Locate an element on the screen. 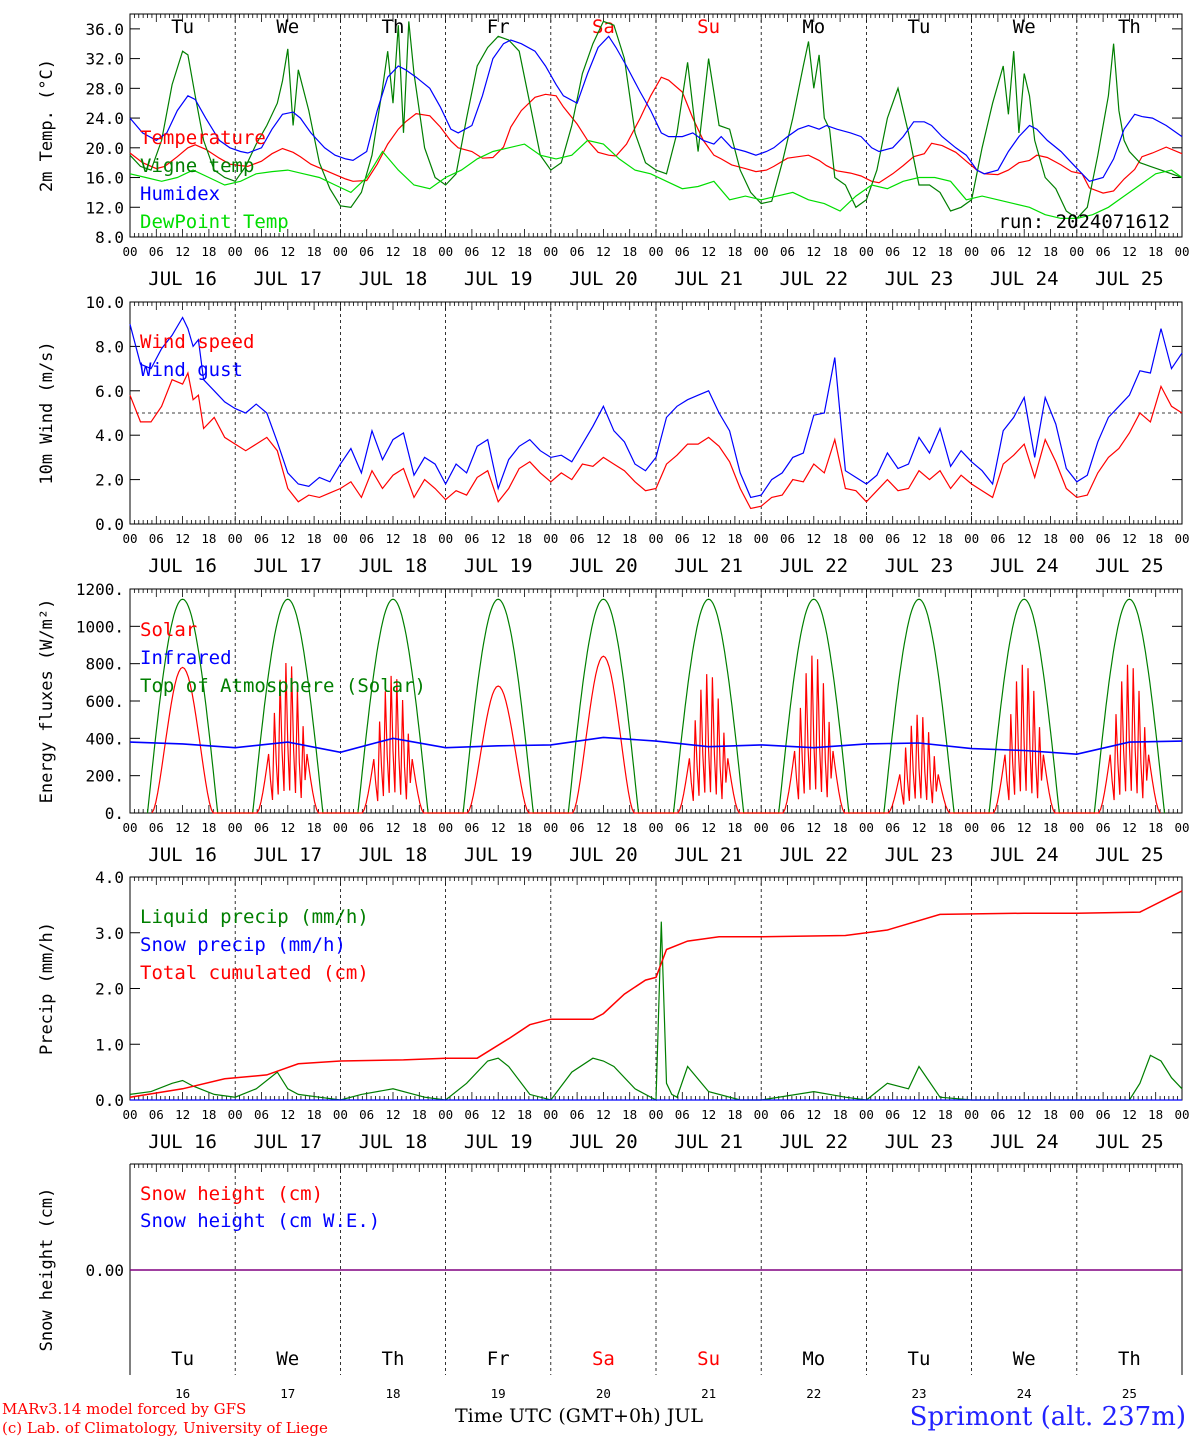  legend-entry: Liquid precip (mm/h) is located at coordinates (254, 917).